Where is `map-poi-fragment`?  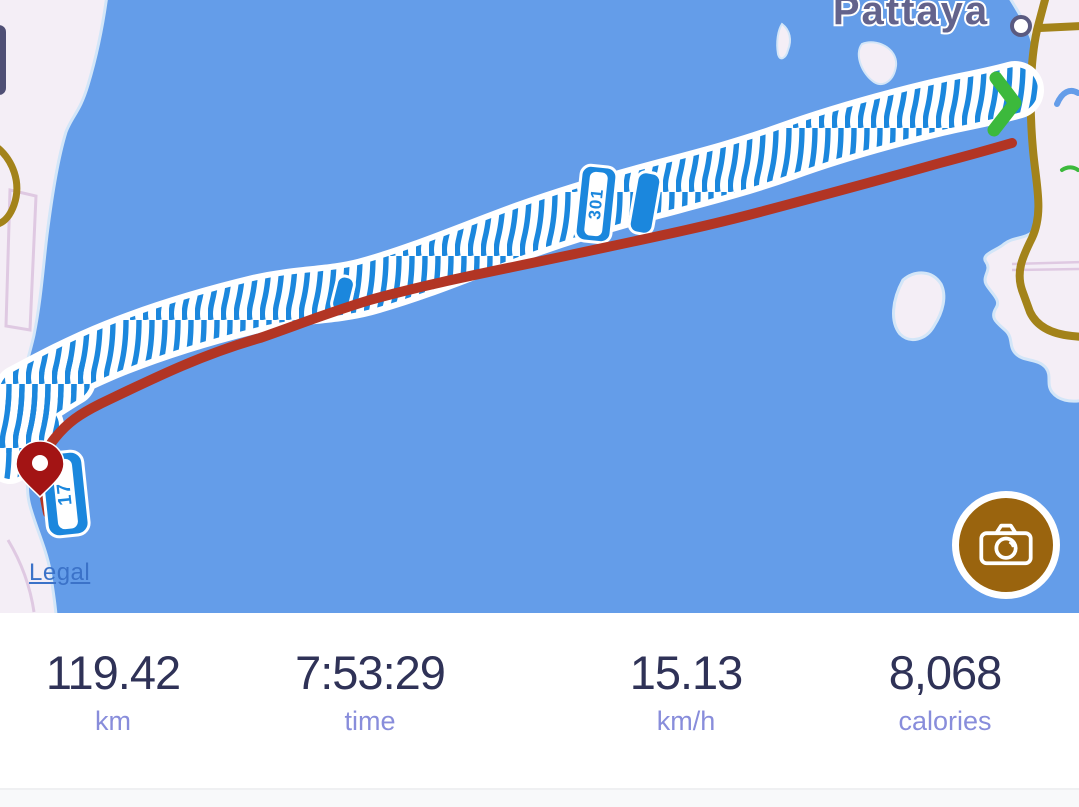 map-poi-fragment is located at coordinates (3, 60).